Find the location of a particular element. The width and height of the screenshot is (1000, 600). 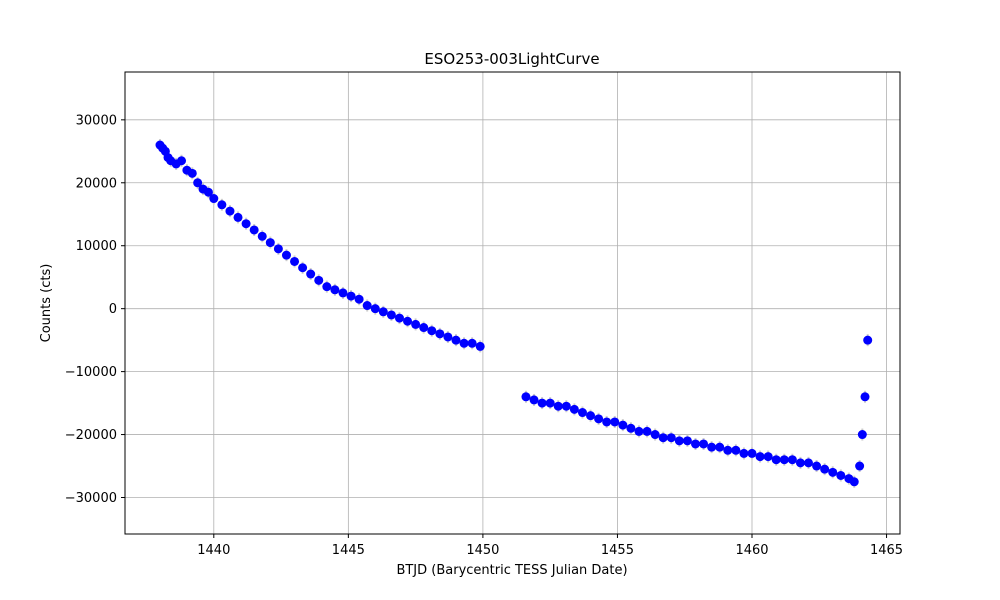

chart-title: ESO253-003LightCurve is located at coordinates (511, 59).